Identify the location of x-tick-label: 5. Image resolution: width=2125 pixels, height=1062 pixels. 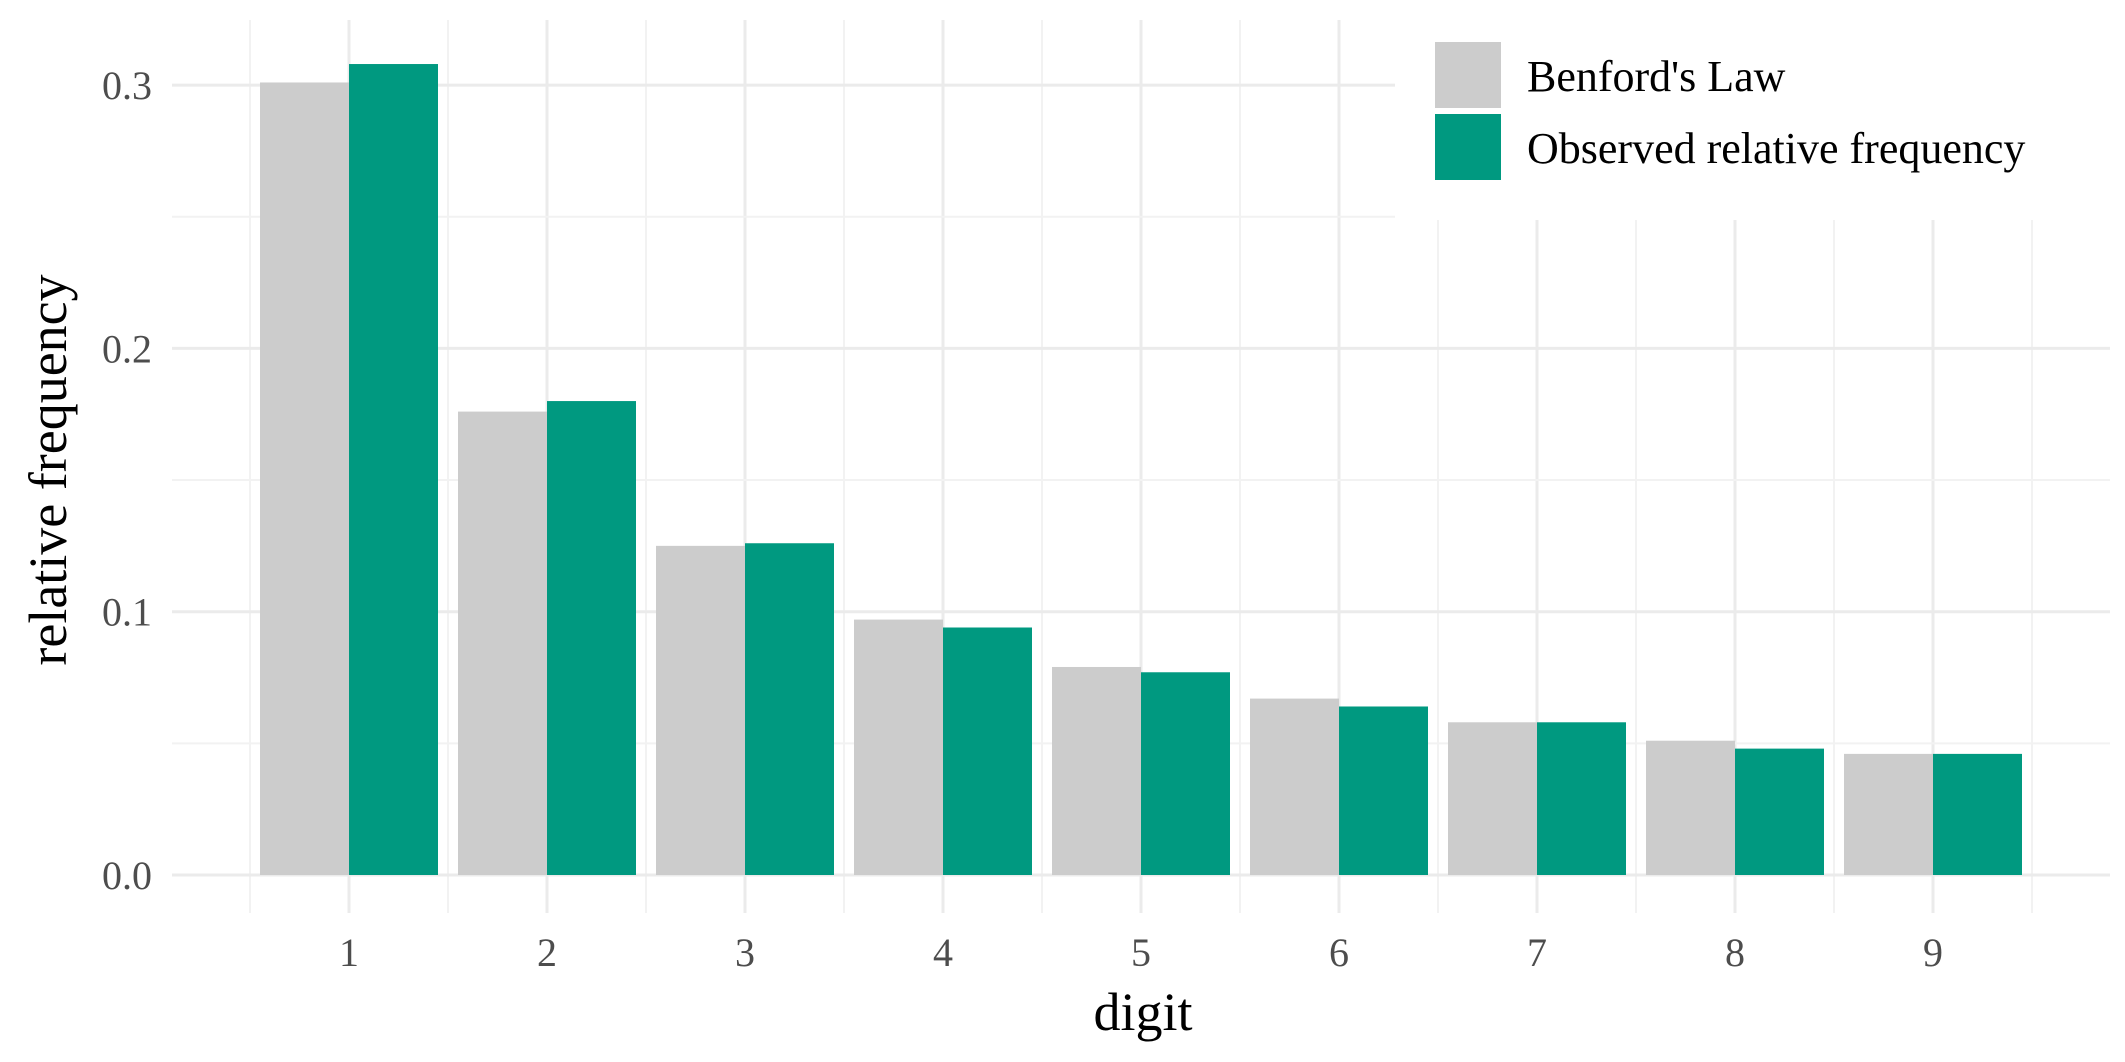
(1141, 952).